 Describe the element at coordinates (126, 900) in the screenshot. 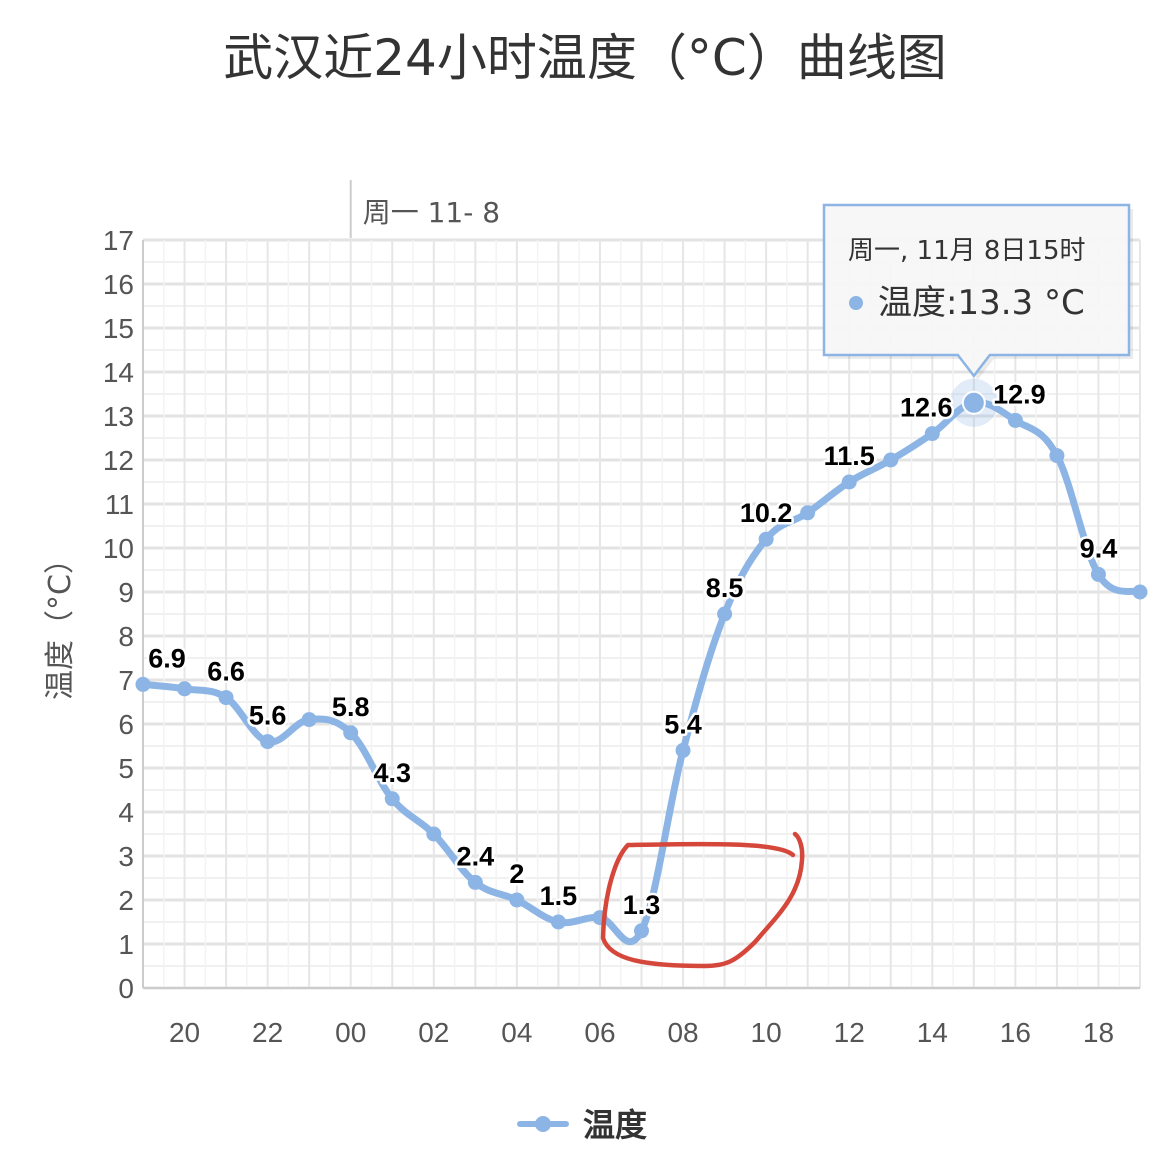

I see `y-tick-label: 2` at that location.